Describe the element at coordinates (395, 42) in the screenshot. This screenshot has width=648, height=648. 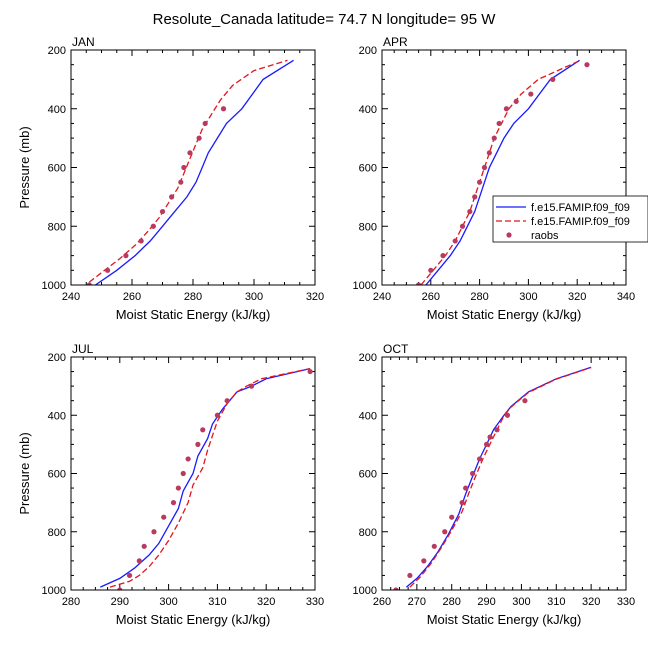
I see `panel-title: APR` at that location.